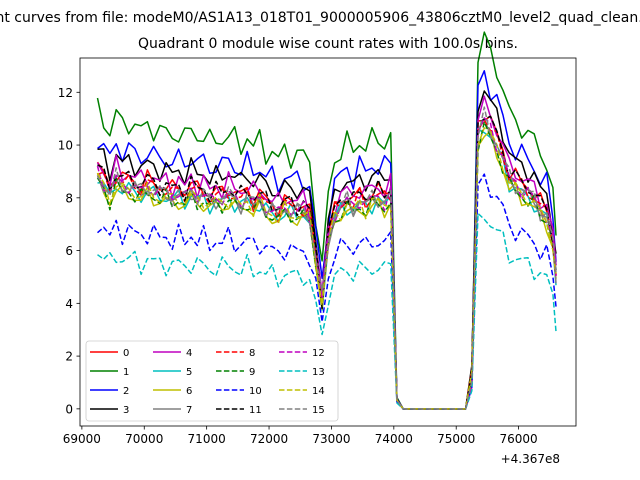 This screenshot has height=480, width=640. What do you see at coordinates (69, 409) in the screenshot?
I see `y-tick-label-0: 0` at bounding box center [69, 409].